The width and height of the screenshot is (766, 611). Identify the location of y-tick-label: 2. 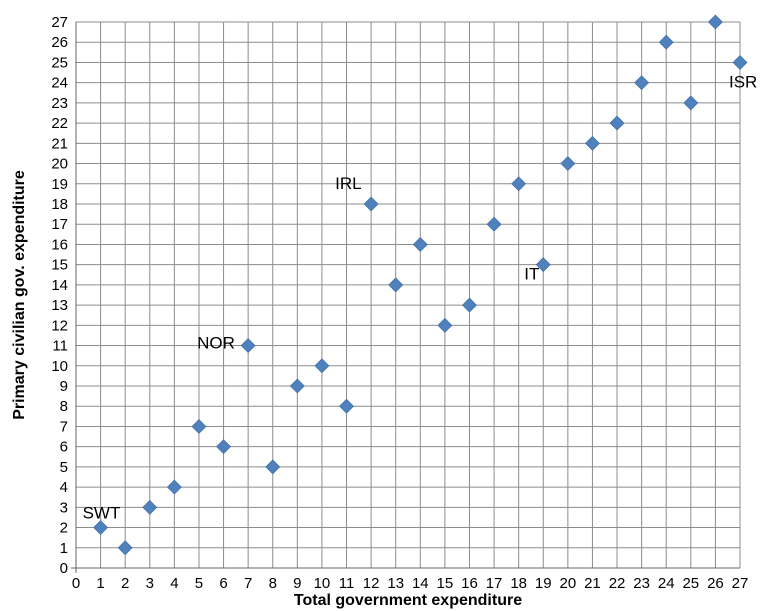
(64, 528).